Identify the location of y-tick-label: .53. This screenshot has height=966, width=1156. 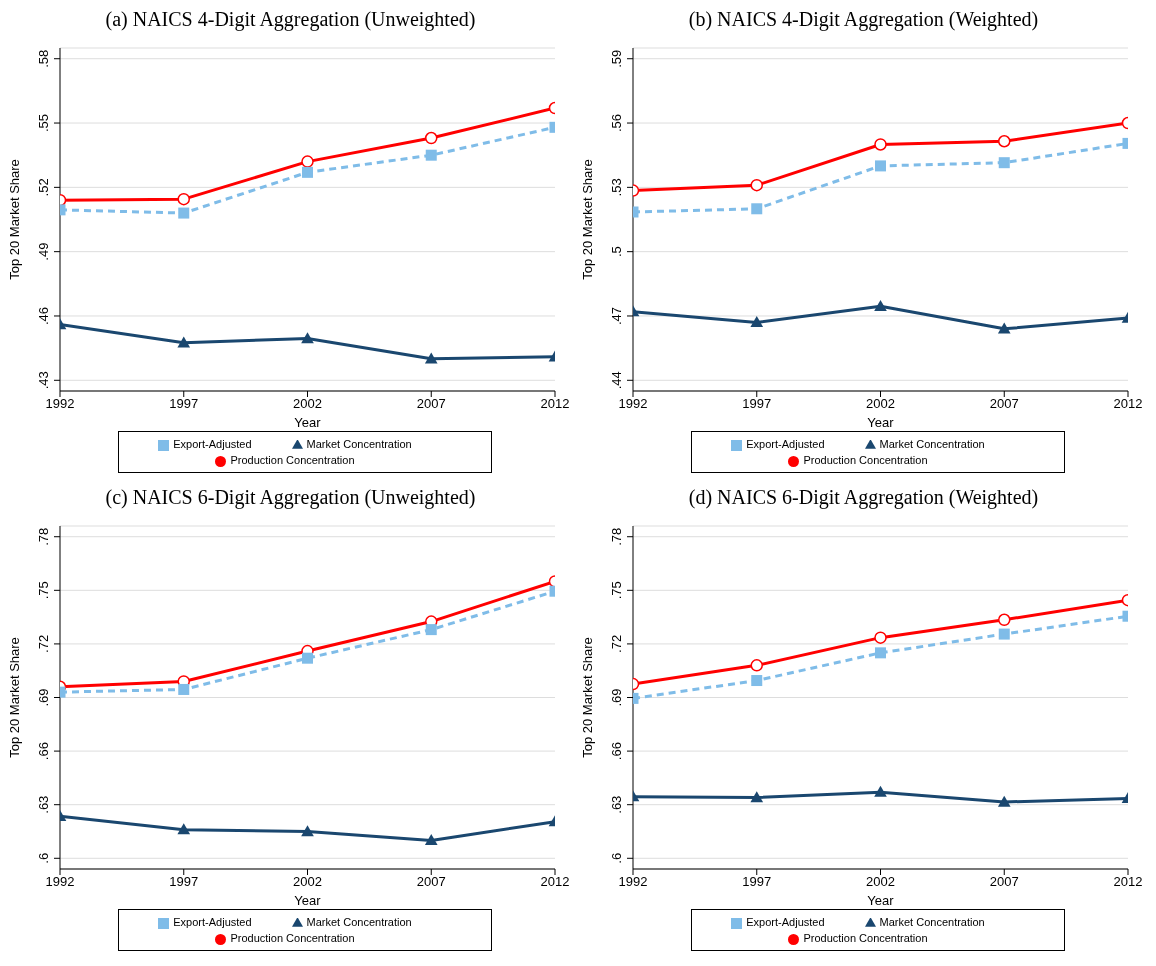
(616, 187).